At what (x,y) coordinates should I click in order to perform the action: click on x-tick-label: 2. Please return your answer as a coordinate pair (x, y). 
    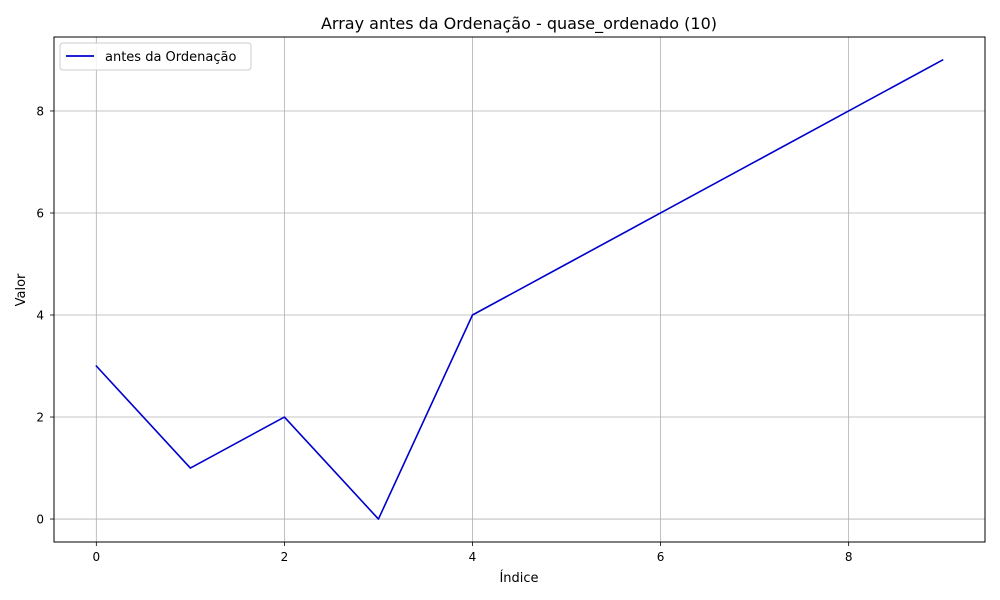
    Looking at the image, I should click on (285, 557).